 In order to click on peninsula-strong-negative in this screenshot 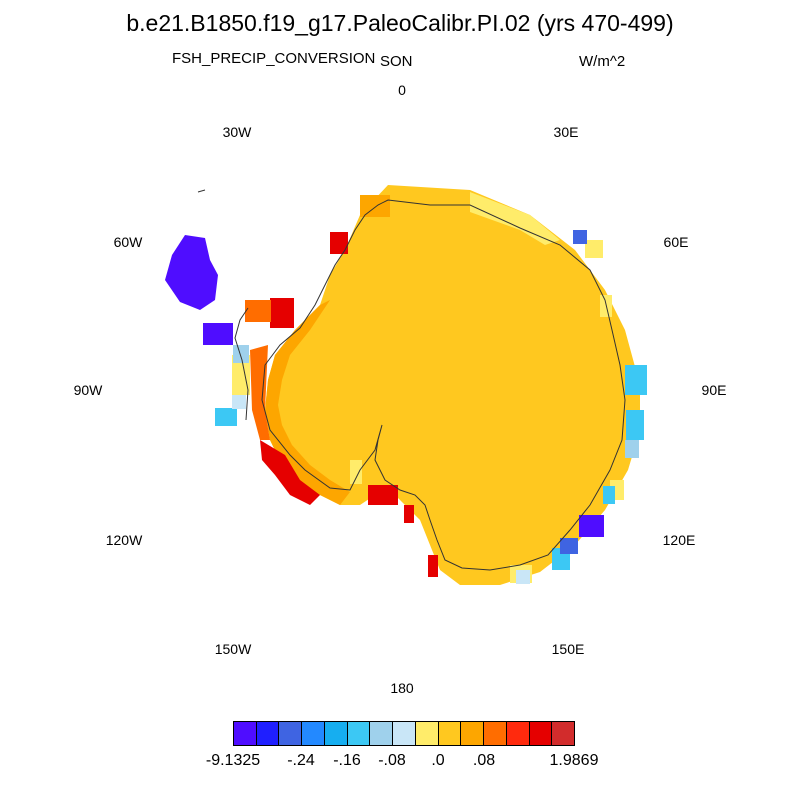, I will do `click(191, 272)`.